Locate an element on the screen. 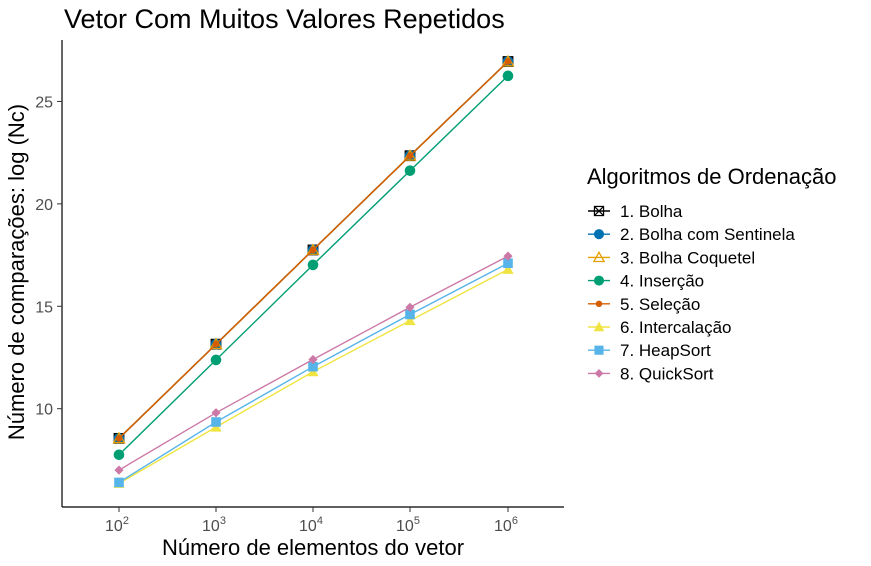 Image resolution: width=871 pixels, height=566 pixels. legend-item: 6. Intercalação is located at coordinates (660, 327).